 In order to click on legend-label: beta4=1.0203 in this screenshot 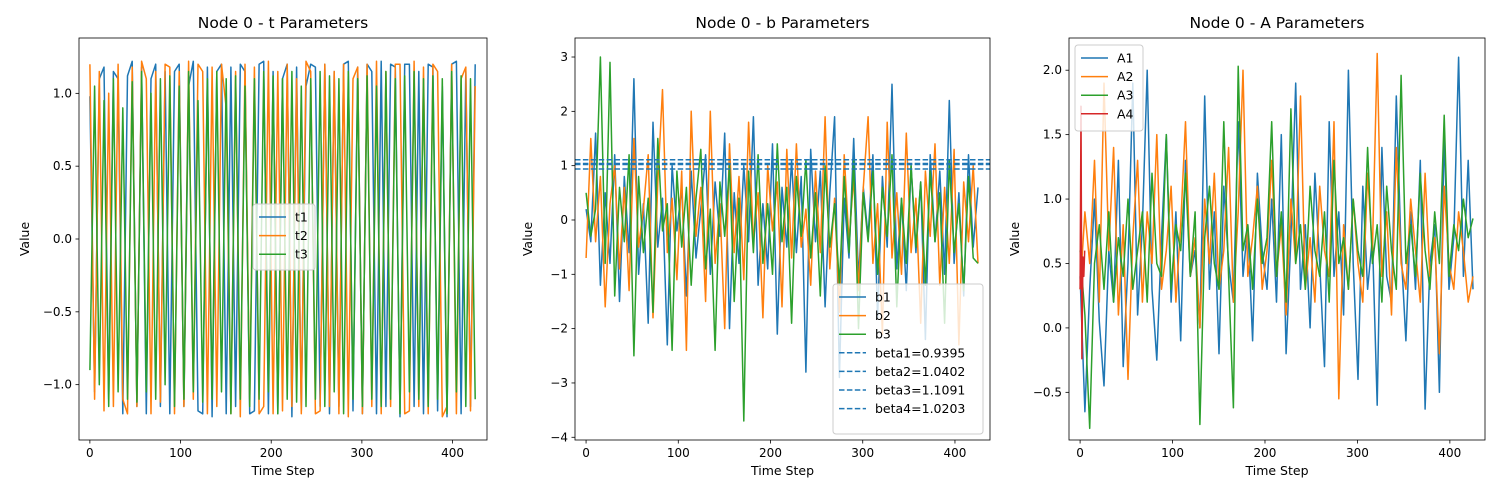, I will do `click(920, 408)`.